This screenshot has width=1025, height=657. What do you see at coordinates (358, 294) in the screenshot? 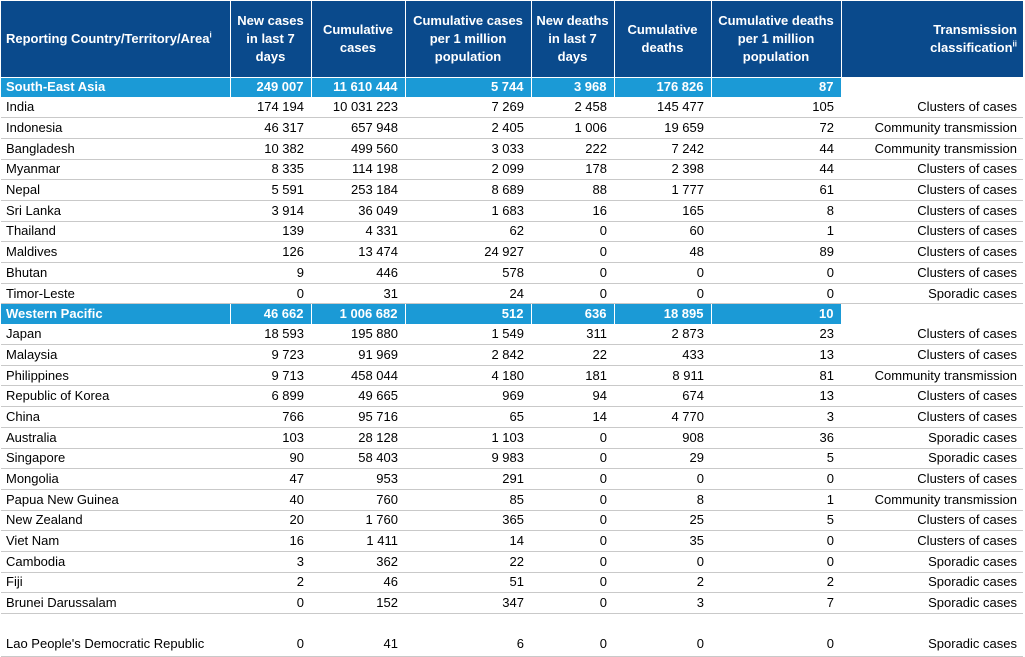
I see `cumulative-cases-cell: 31` at bounding box center [358, 294].